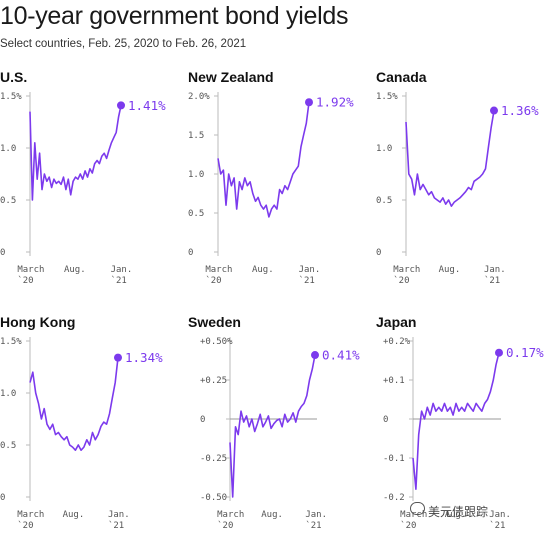 The height and width of the screenshot is (535, 550). I want to click on y-tick-label: -0.1, so click(394, 459).